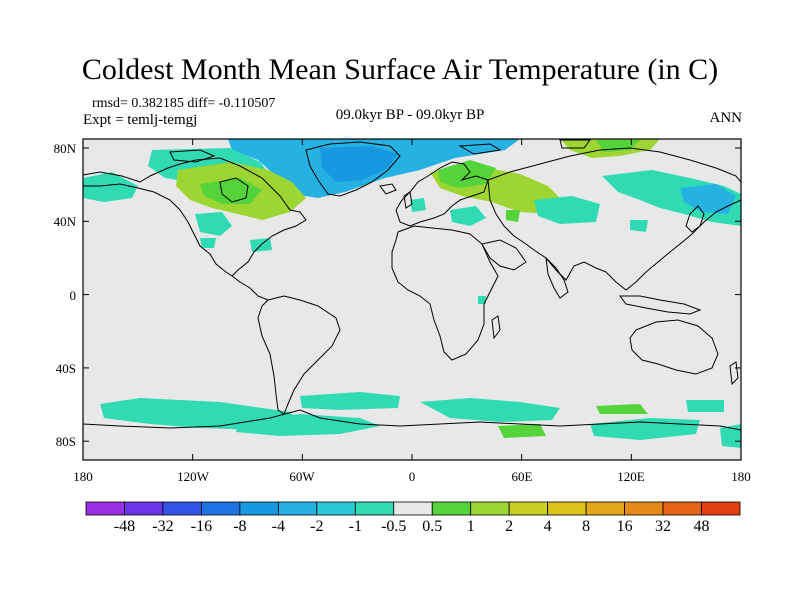 The height and width of the screenshot is (600, 800). Describe the element at coordinates (509, 526) in the screenshot. I see `colorbar-label: 2` at that location.